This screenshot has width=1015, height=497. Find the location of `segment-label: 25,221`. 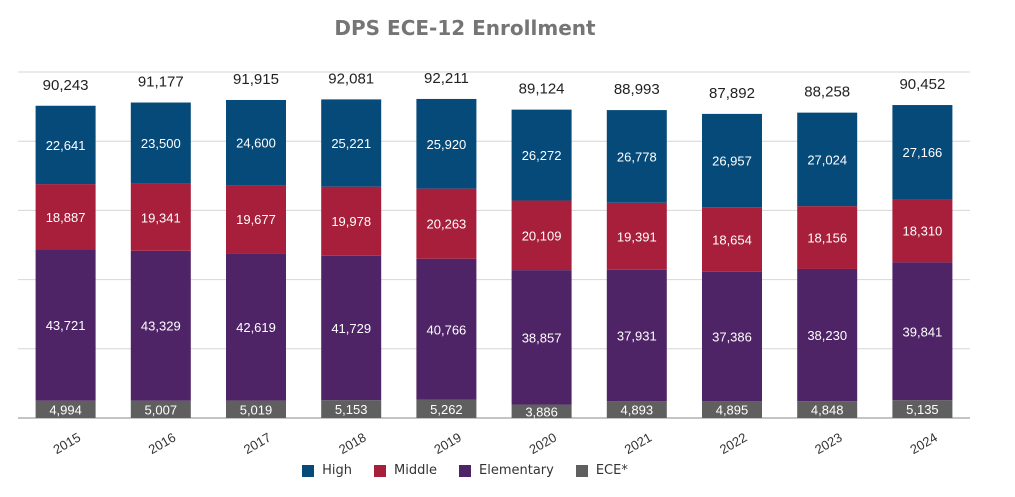

segment-label: 25,221 is located at coordinates (351, 143).